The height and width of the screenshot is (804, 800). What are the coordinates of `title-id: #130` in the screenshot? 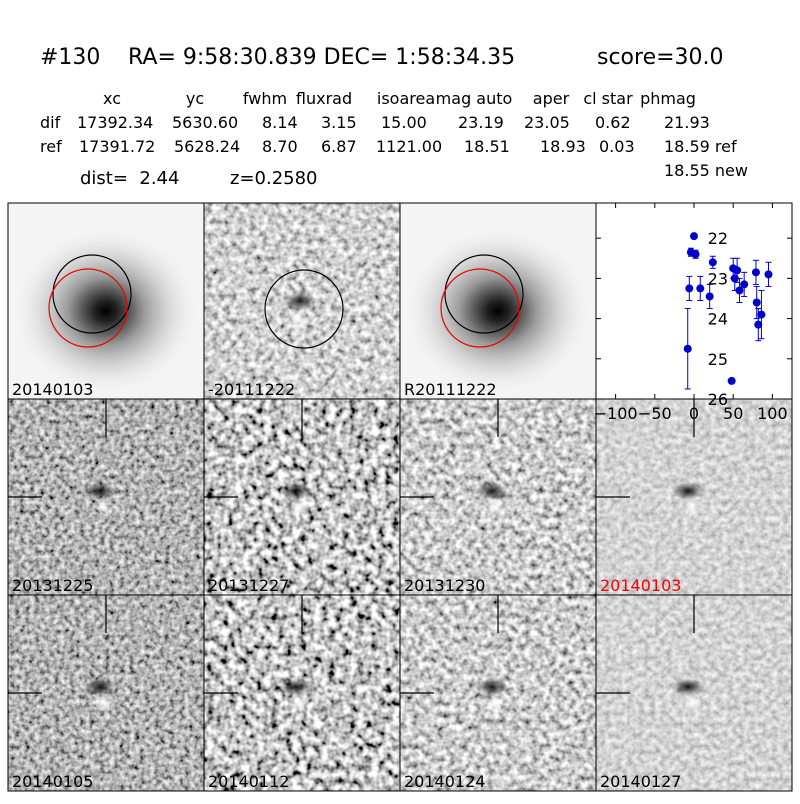 It's located at (70, 57).